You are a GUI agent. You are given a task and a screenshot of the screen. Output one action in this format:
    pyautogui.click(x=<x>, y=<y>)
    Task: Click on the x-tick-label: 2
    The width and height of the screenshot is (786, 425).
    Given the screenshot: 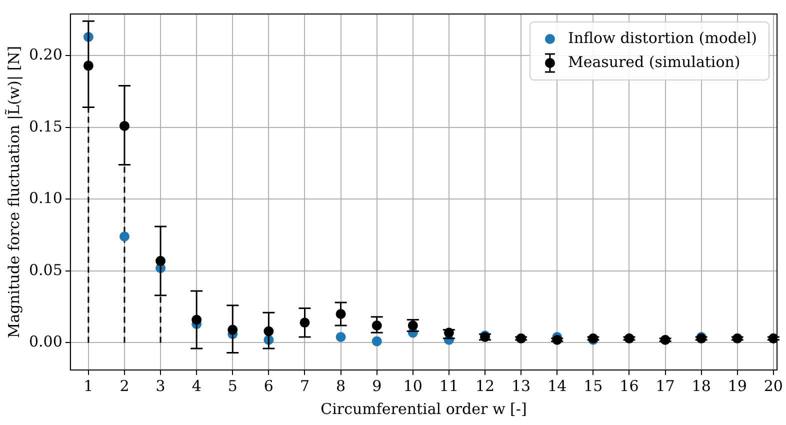 What is the action you would take?
    pyautogui.click(x=125, y=385)
    